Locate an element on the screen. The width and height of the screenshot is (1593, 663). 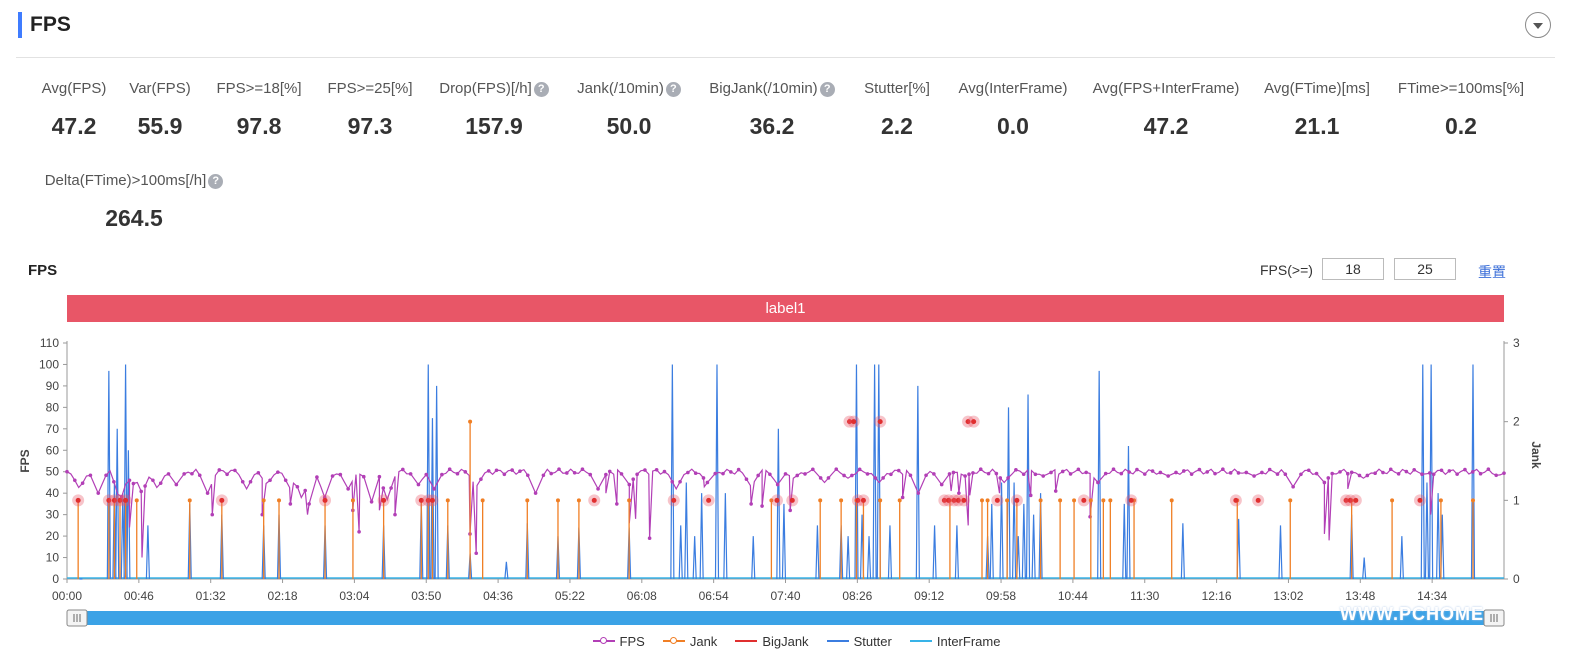
fps-series is located at coordinates (785, 513).